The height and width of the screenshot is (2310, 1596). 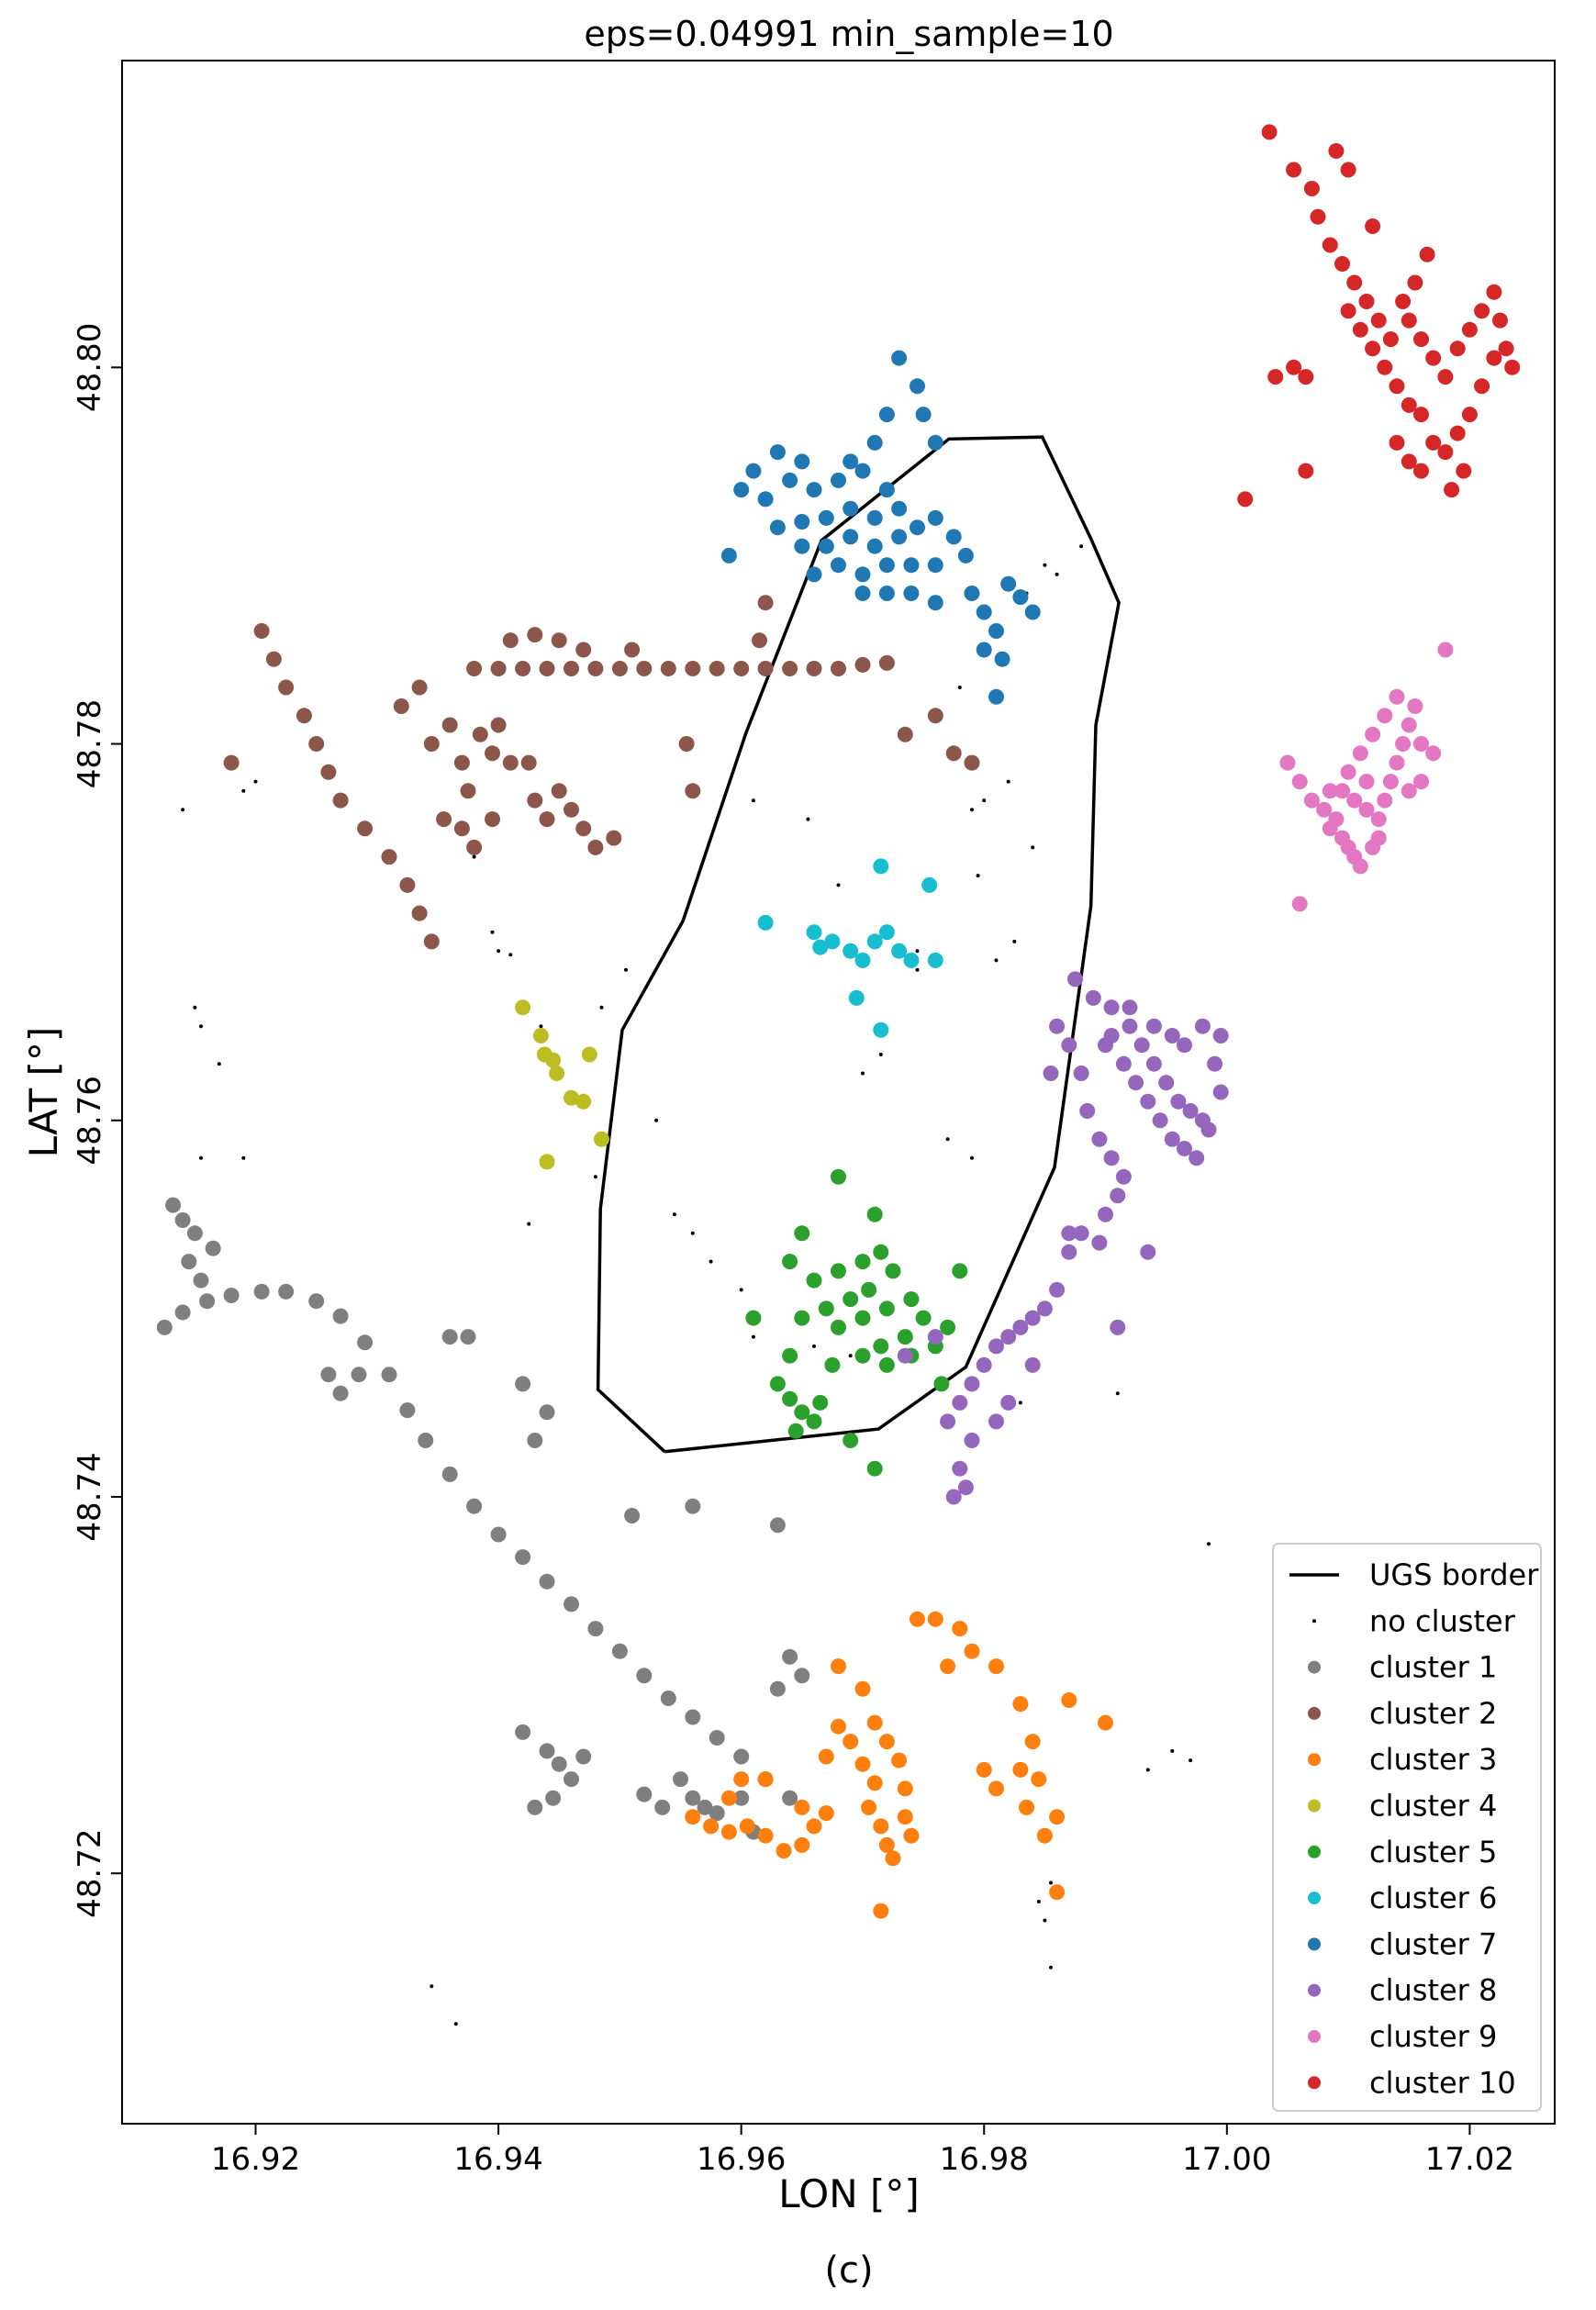 I want to click on legend-label: cluster 4, so click(x=1433, y=1806).